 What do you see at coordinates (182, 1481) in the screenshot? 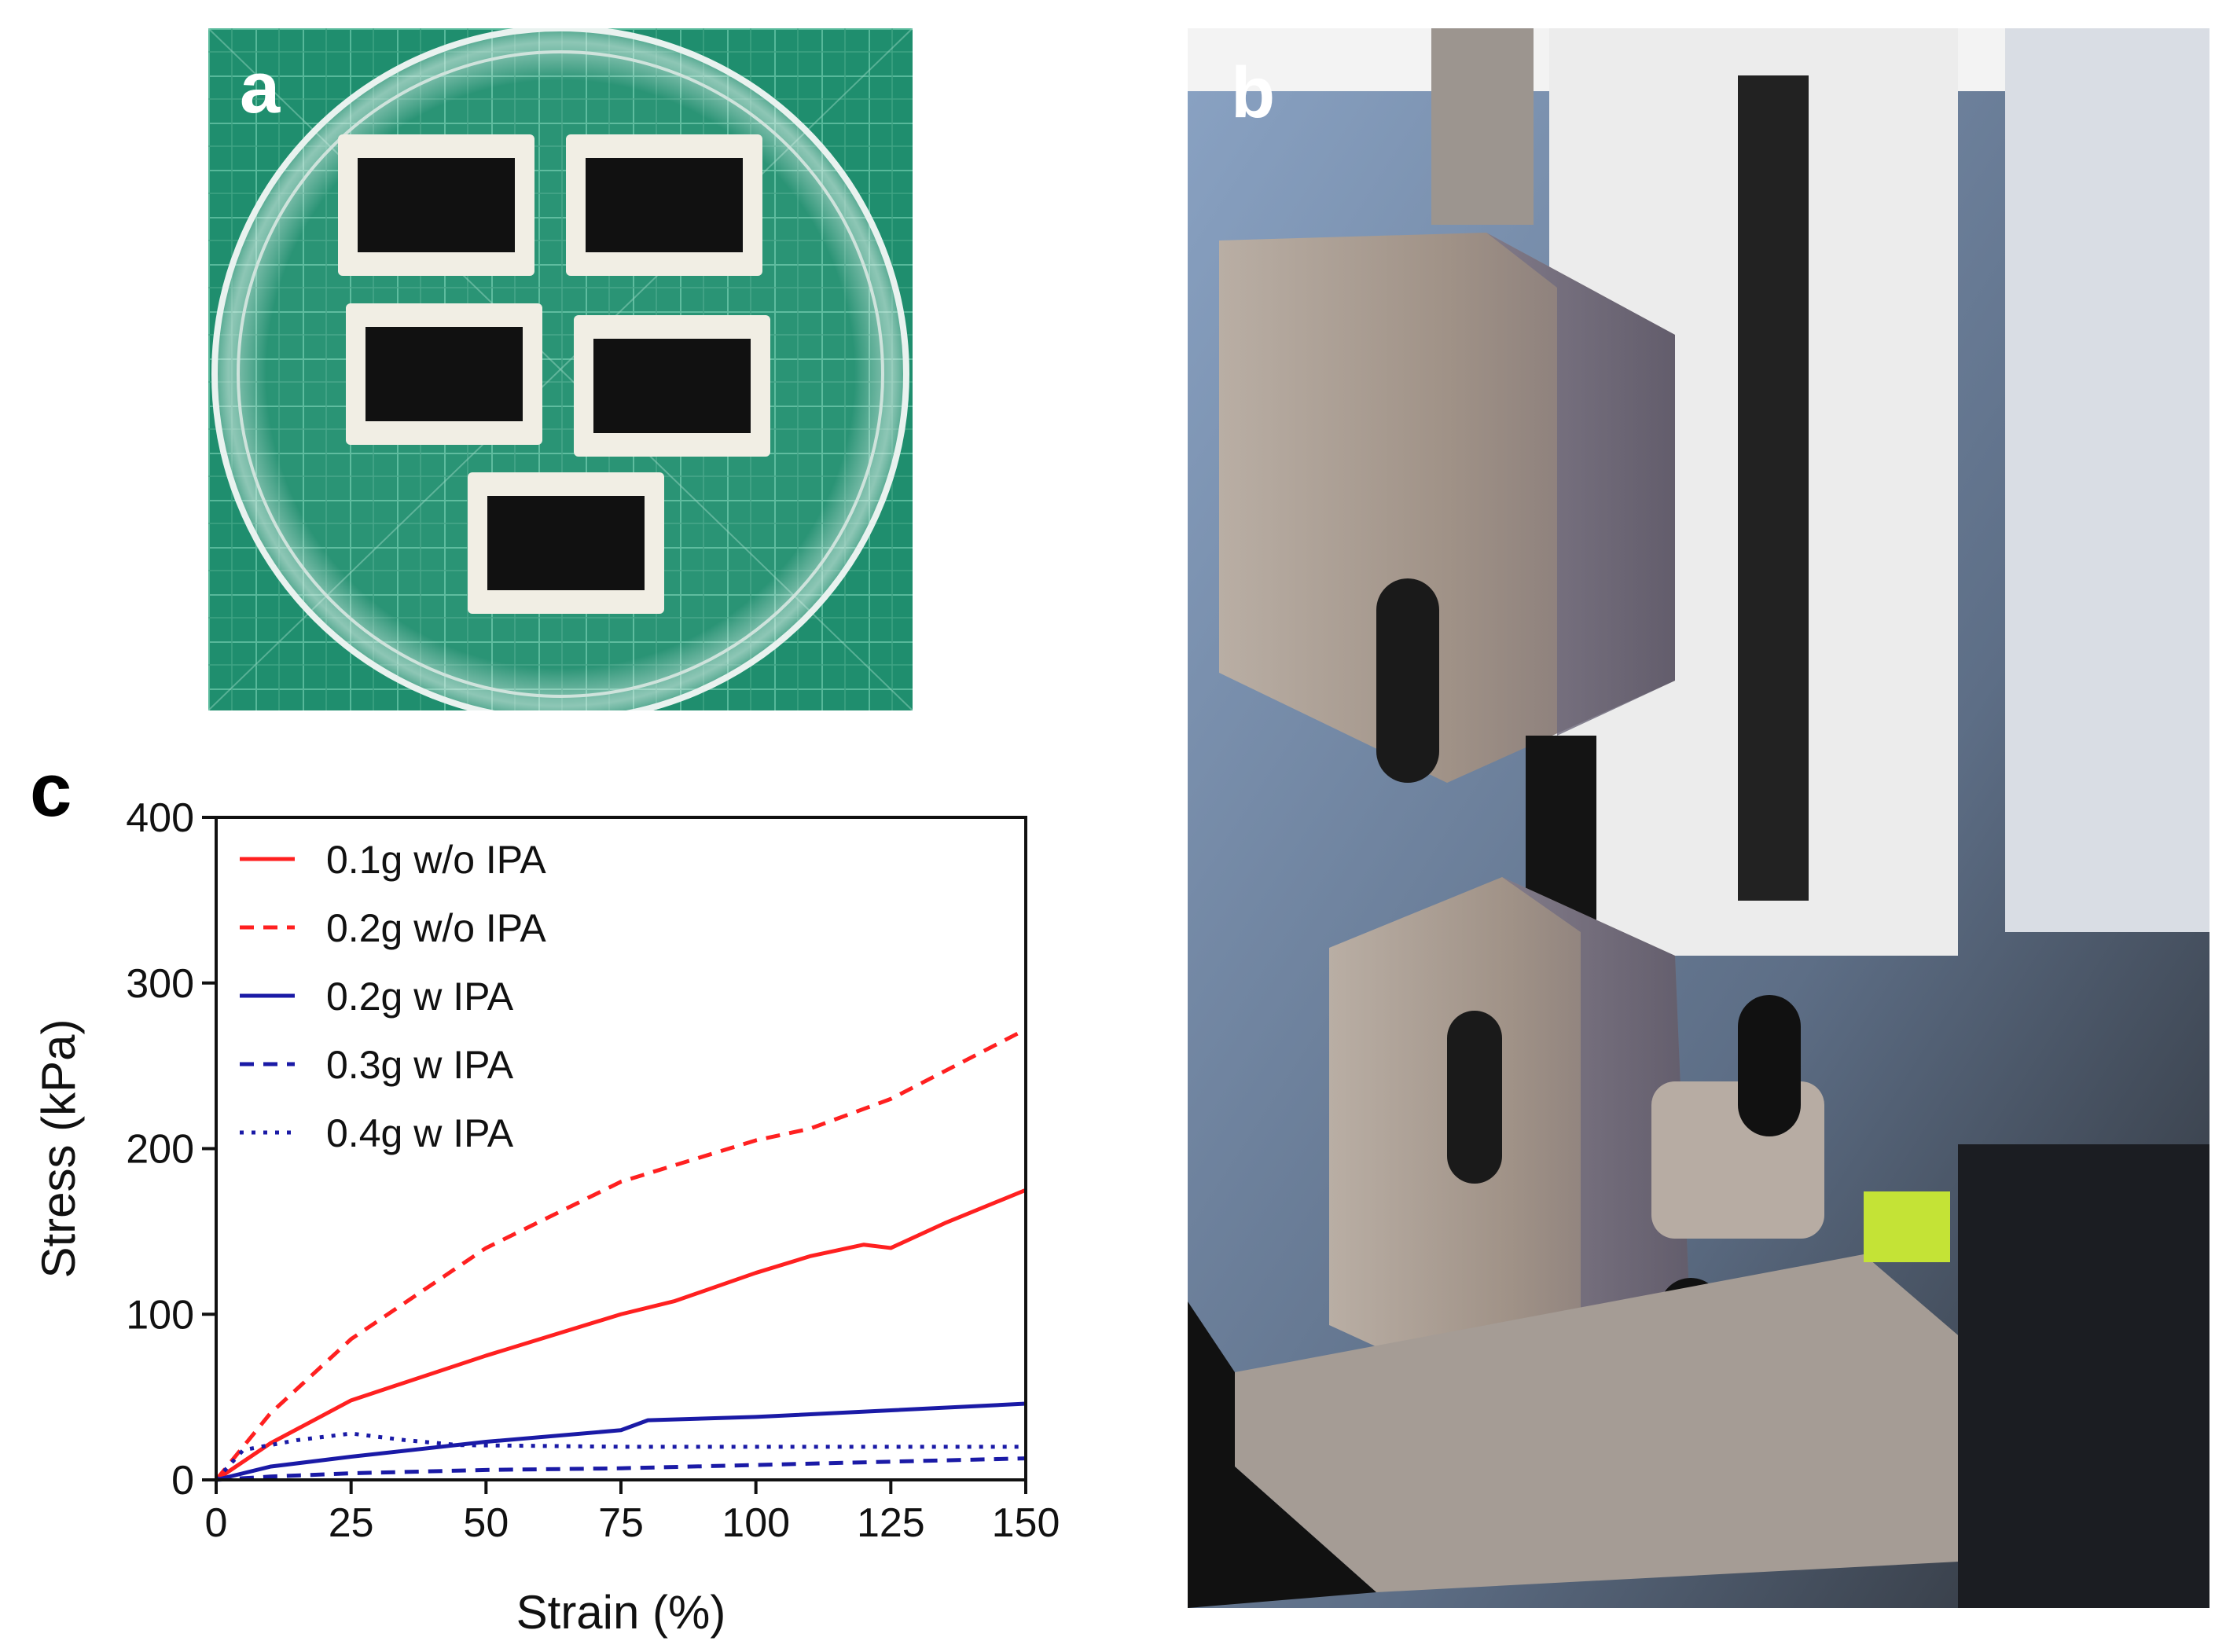
I see `y-tick-label: 0` at bounding box center [182, 1481].